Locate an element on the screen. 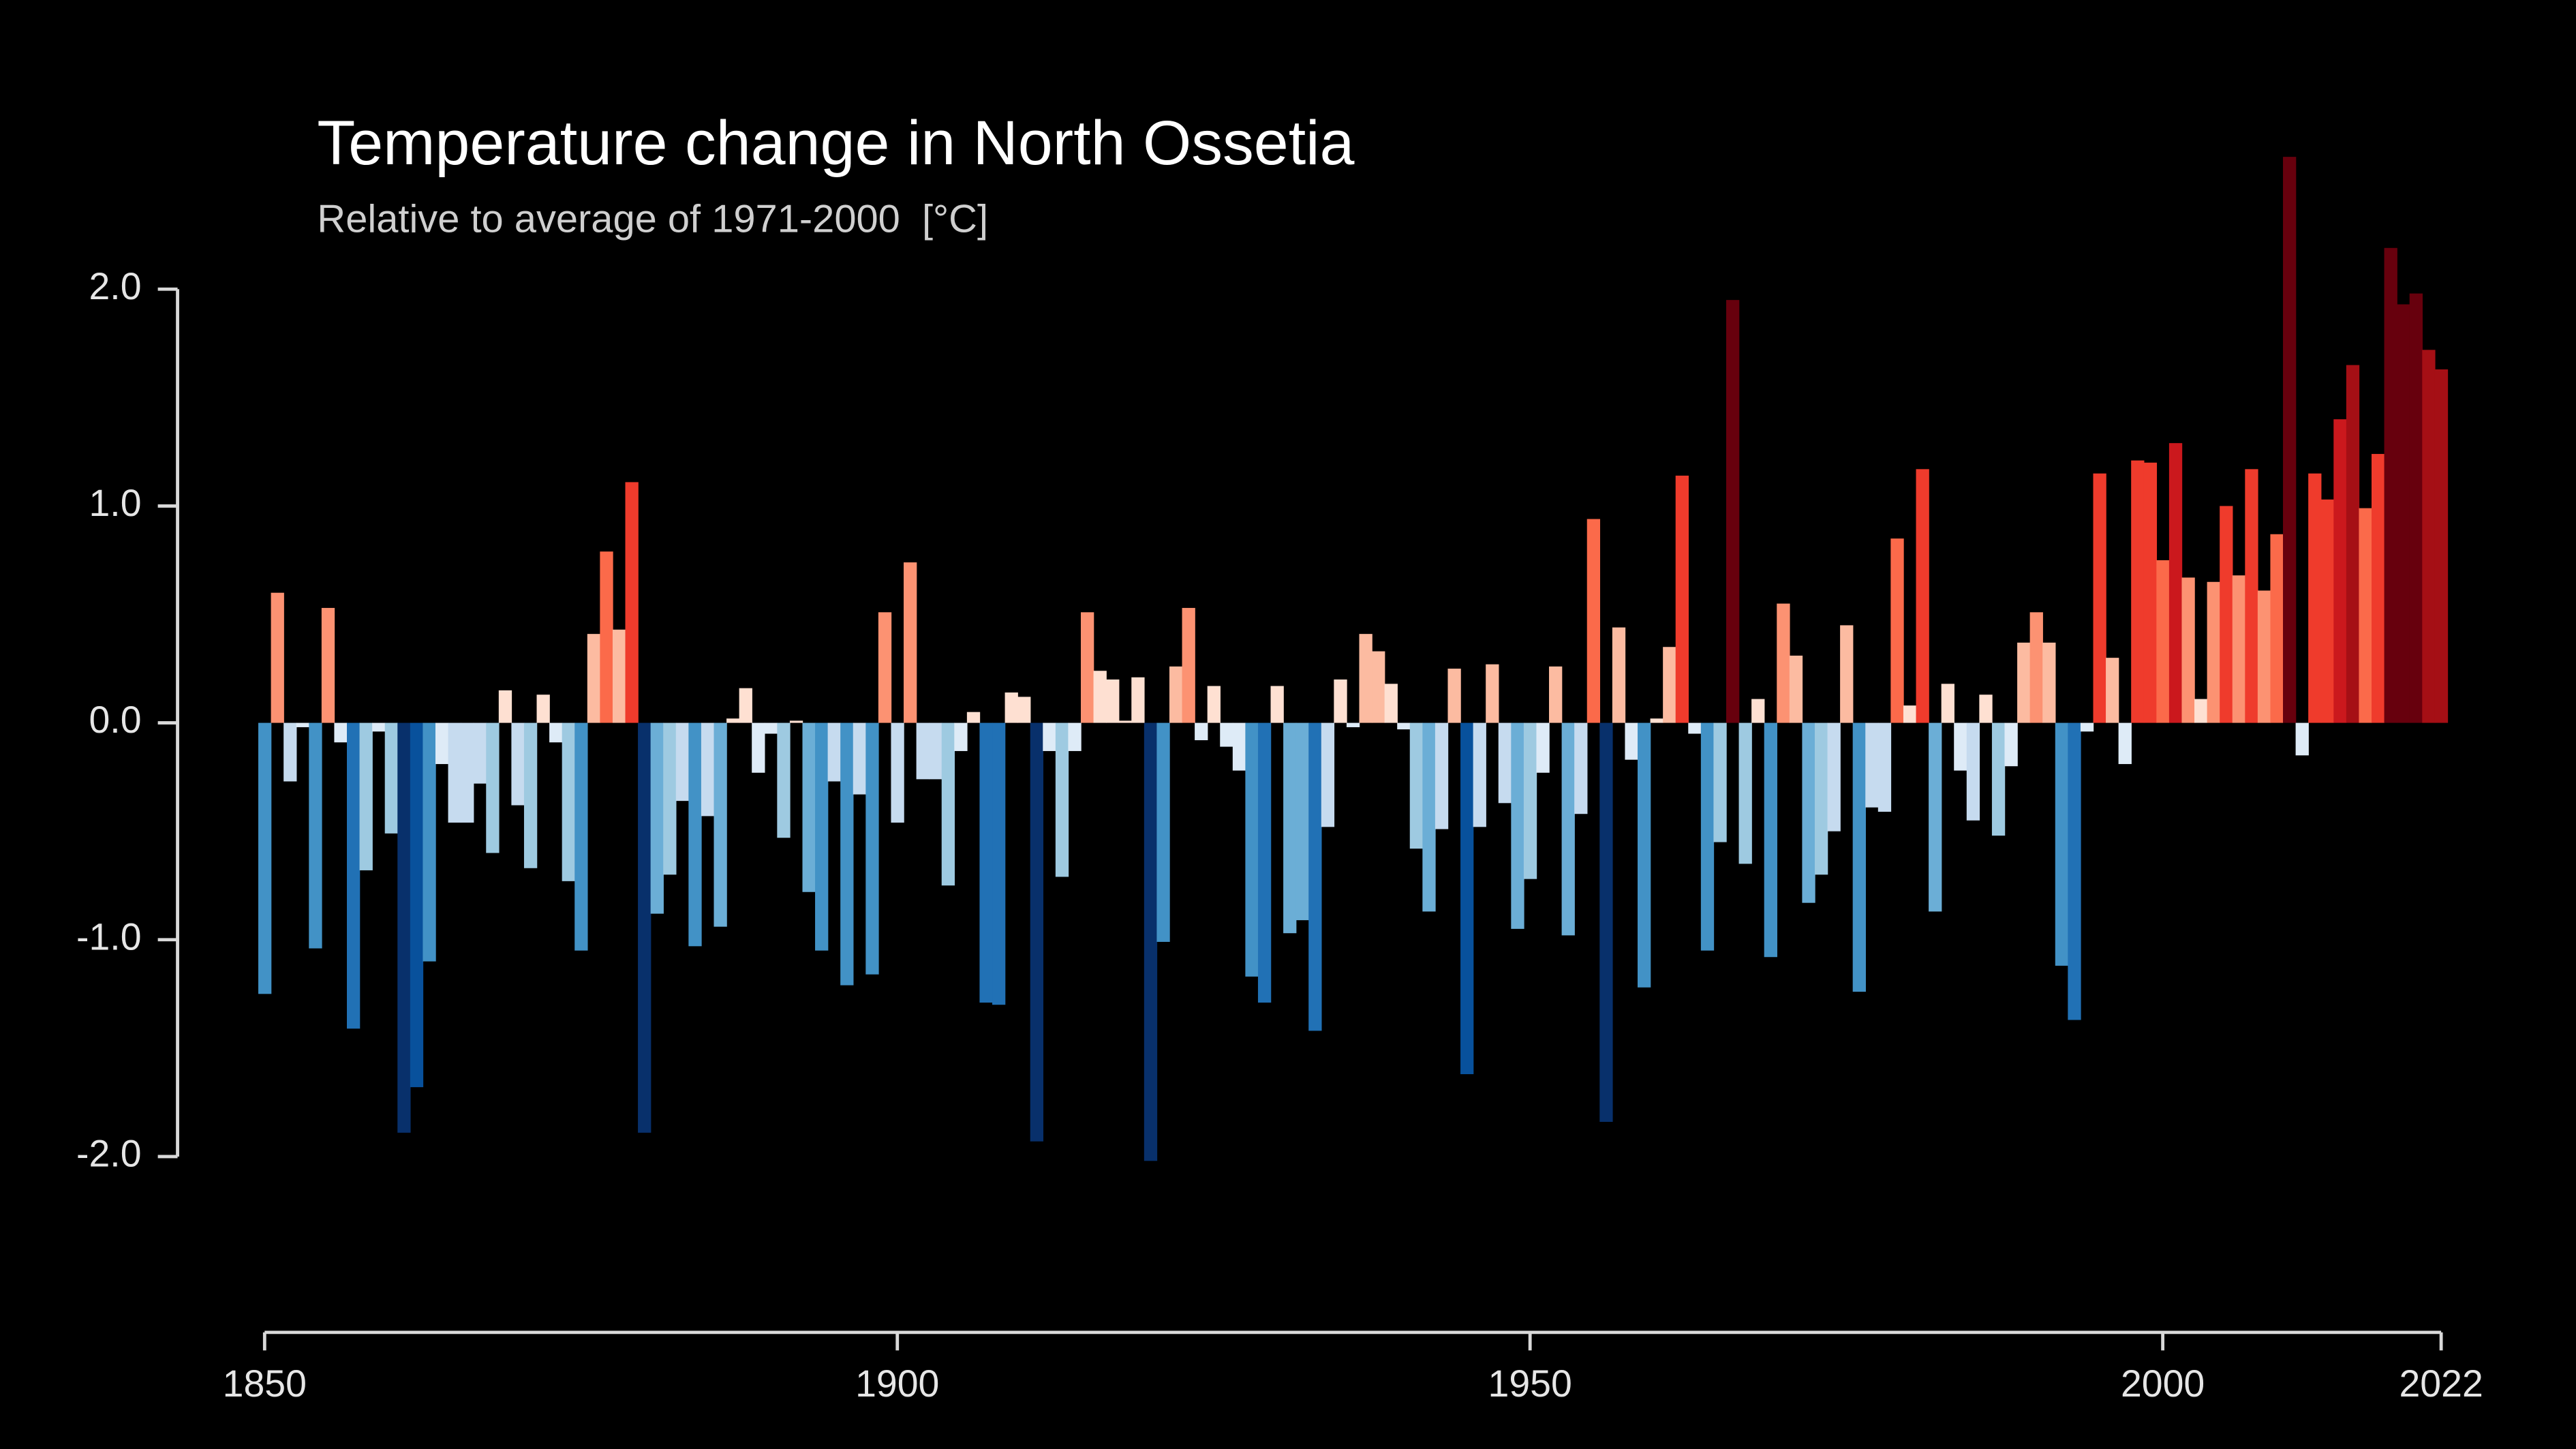 This screenshot has height=1449, width=2576. x-tick-label: 1900 is located at coordinates (897, 1383).